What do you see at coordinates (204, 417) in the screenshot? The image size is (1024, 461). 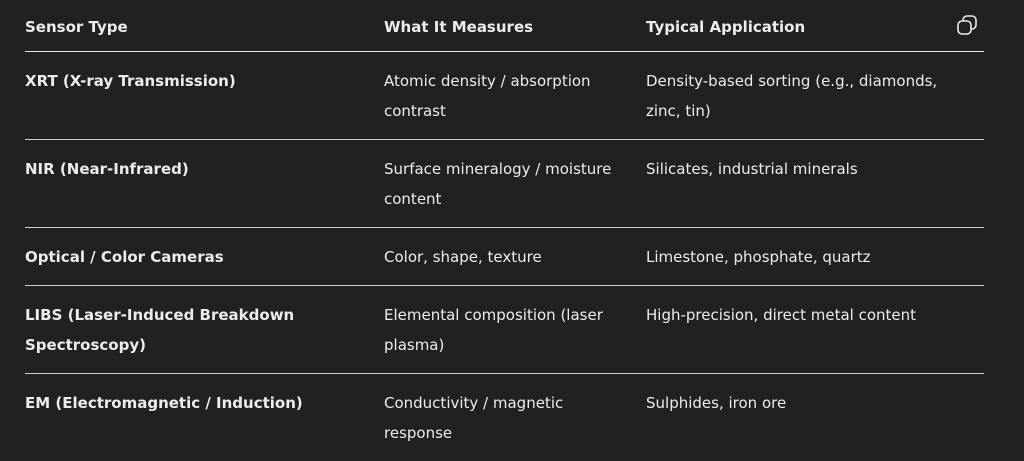 I see `cell-sensor-type: EM (Electromagnetic / Induction)` at bounding box center [204, 417].